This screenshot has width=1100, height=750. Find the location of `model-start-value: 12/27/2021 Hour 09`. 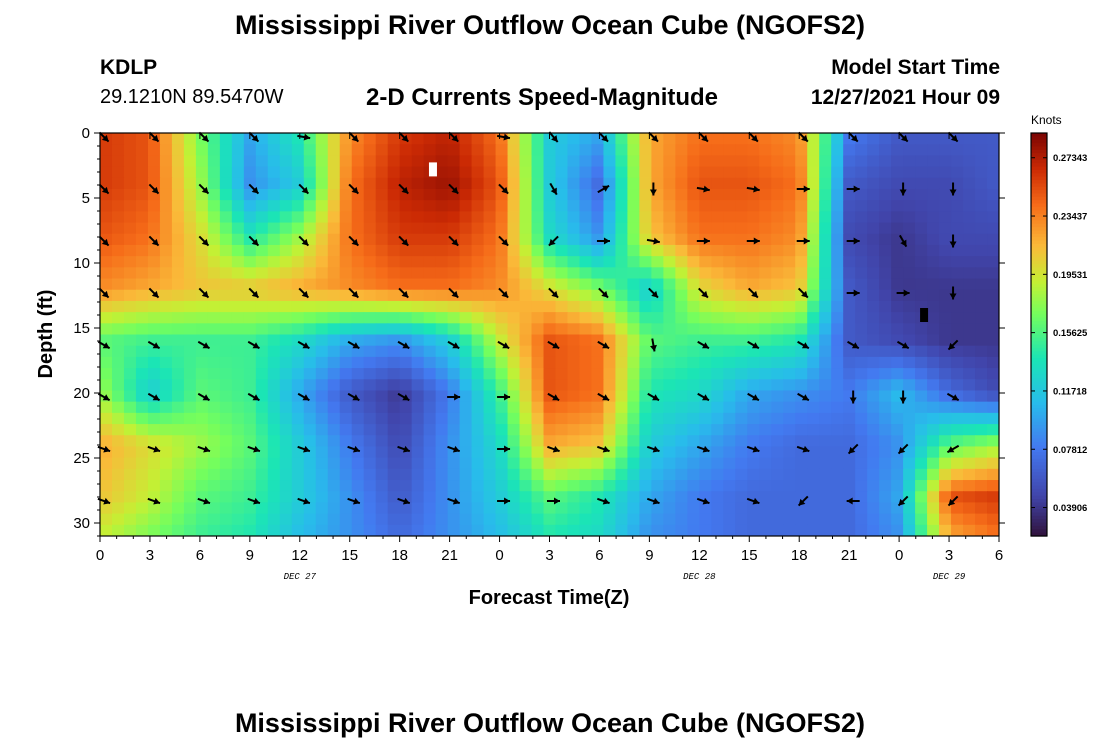

model-start-value: 12/27/2021 Hour 09 is located at coordinates (905, 97).